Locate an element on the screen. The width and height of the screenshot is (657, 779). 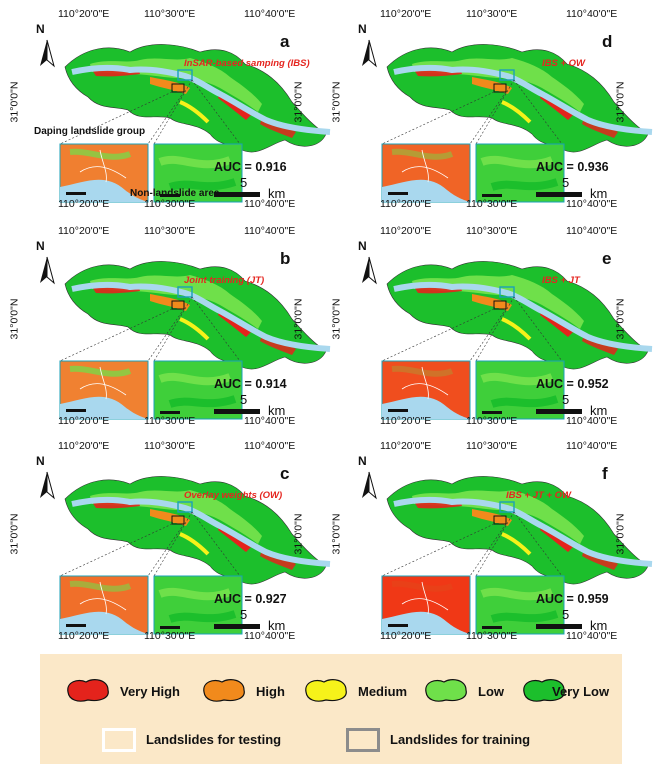
legend-training-box is located at coordinates (363, 740).